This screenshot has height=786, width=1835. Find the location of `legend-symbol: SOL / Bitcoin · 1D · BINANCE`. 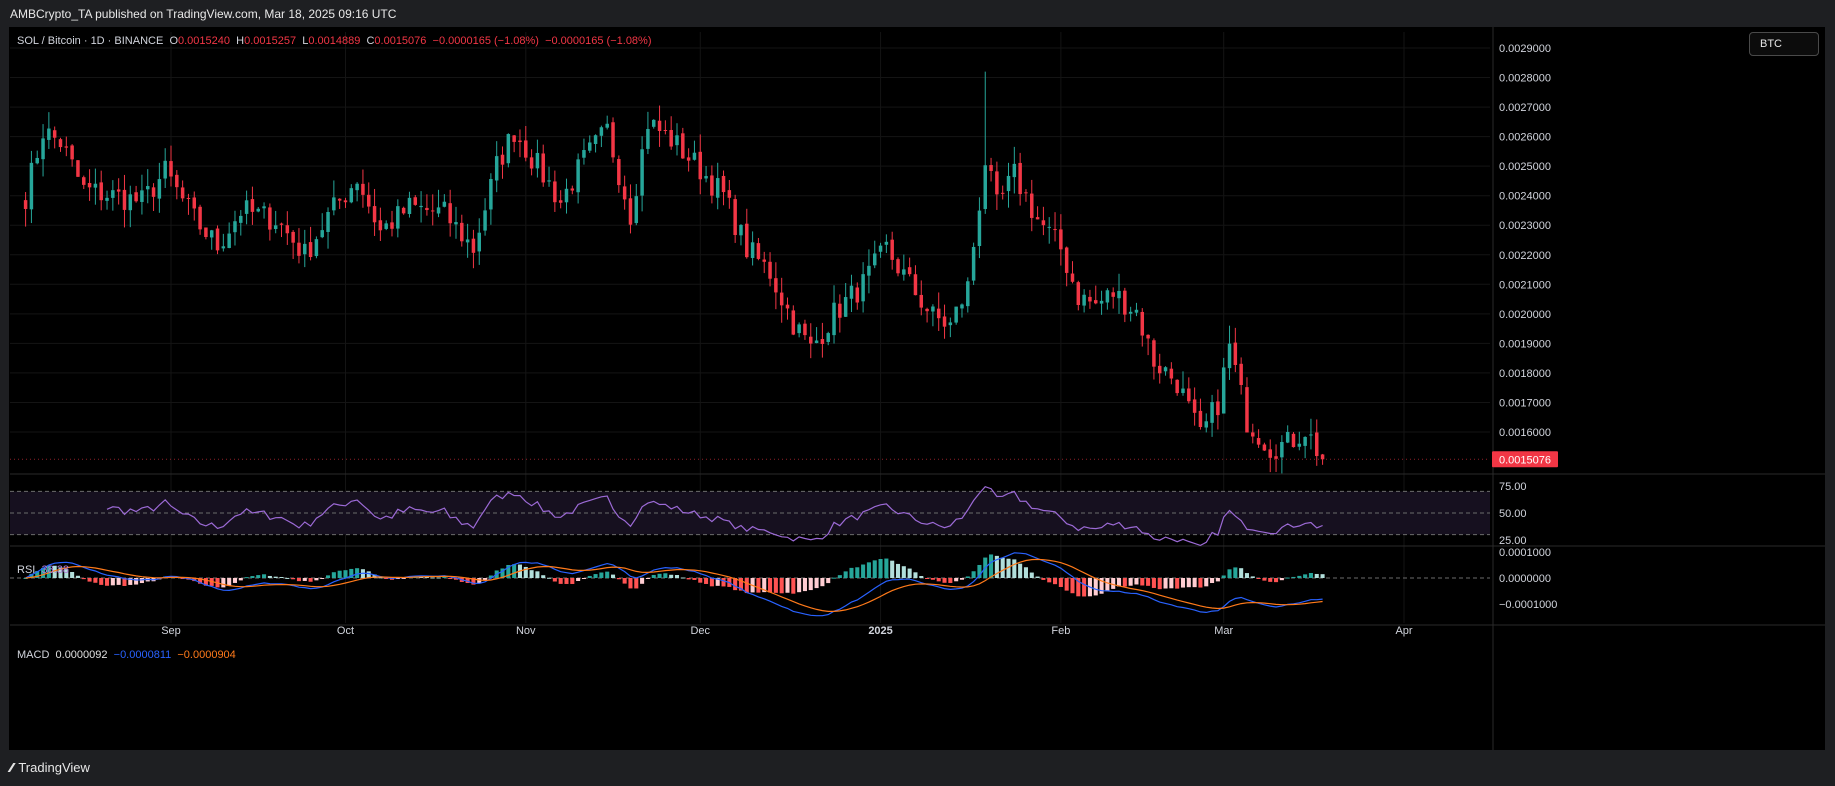

legend-symbol: SOL / Bitcoin · 1D · BINANCE is located at coordinates (90, 41).